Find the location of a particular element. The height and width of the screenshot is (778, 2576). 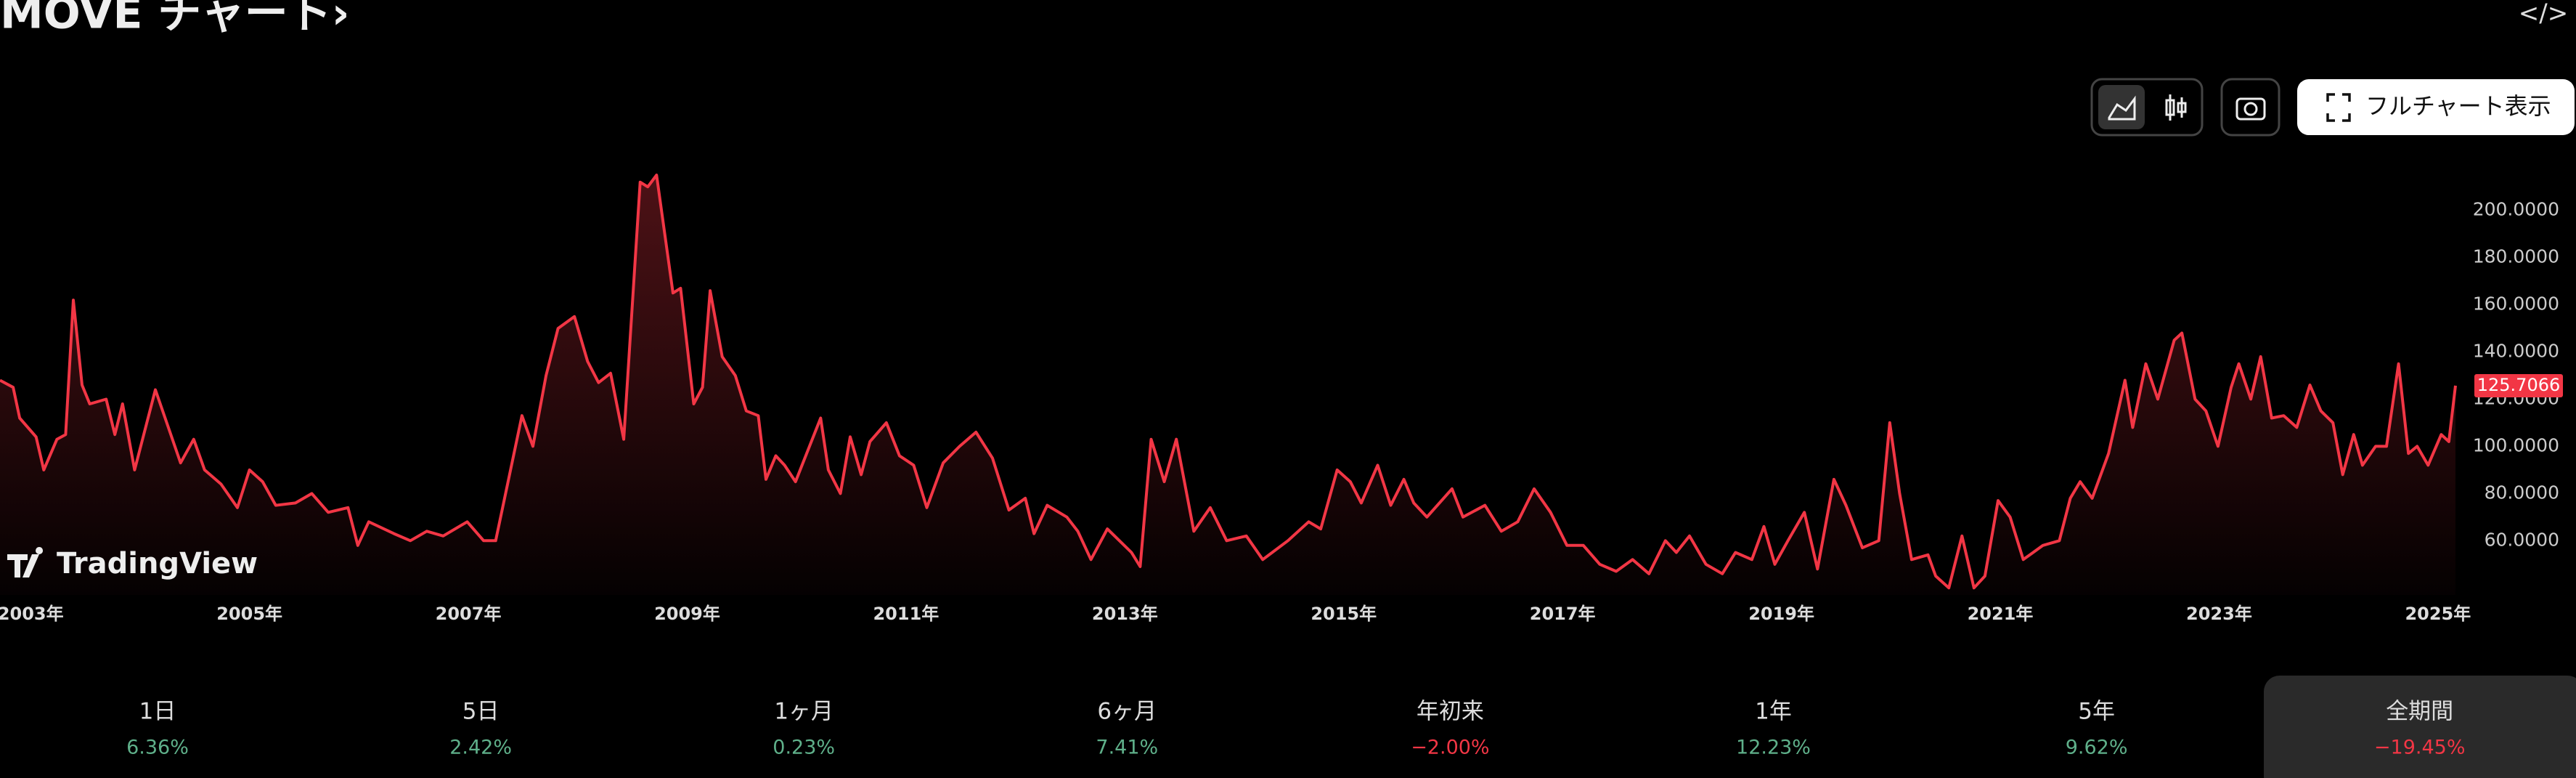

x-tick-label: 2009年 is located at coordinates (687, 614).